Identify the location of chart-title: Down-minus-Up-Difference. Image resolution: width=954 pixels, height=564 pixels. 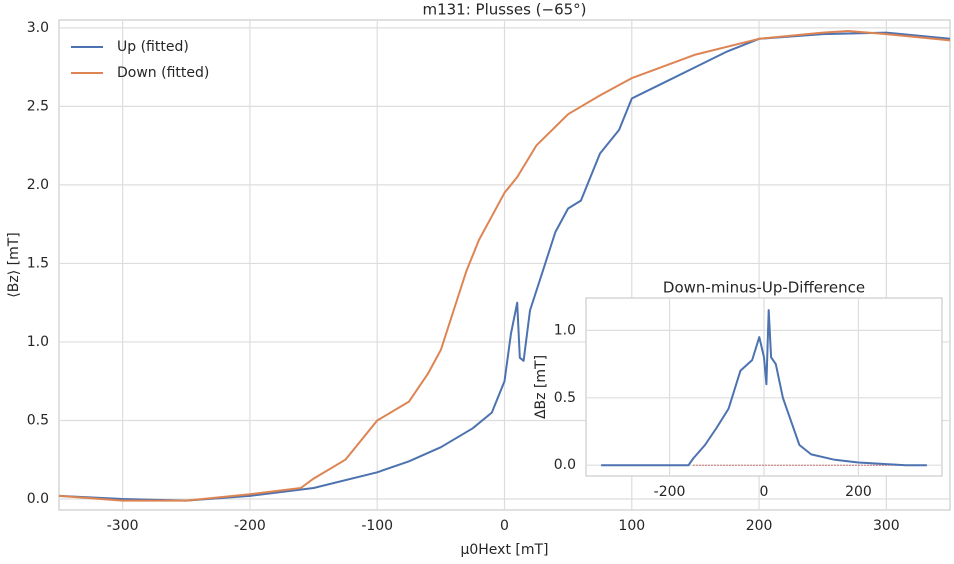
(764, 288).